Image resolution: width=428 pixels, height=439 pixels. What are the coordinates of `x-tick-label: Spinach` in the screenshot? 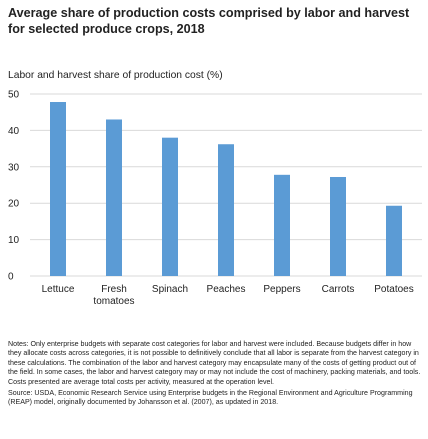 It's located at (170, 289).